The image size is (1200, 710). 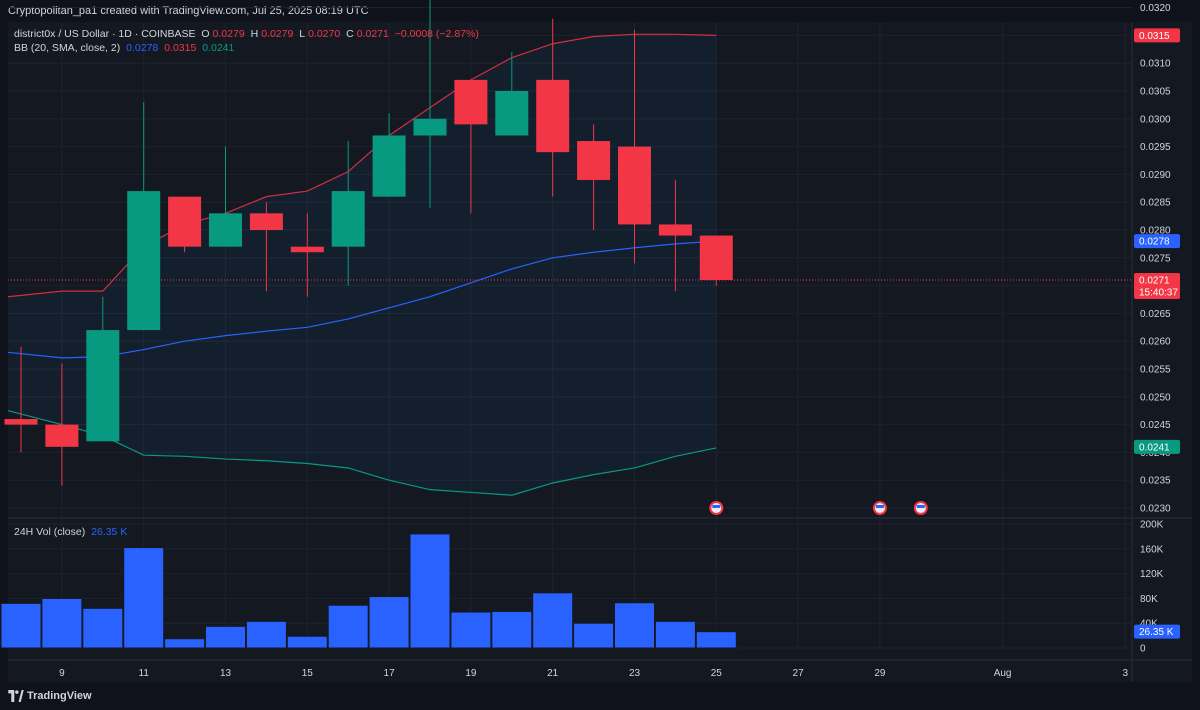 I want to click on tradingview-brand: TradingView, so click(x=59, y=696).